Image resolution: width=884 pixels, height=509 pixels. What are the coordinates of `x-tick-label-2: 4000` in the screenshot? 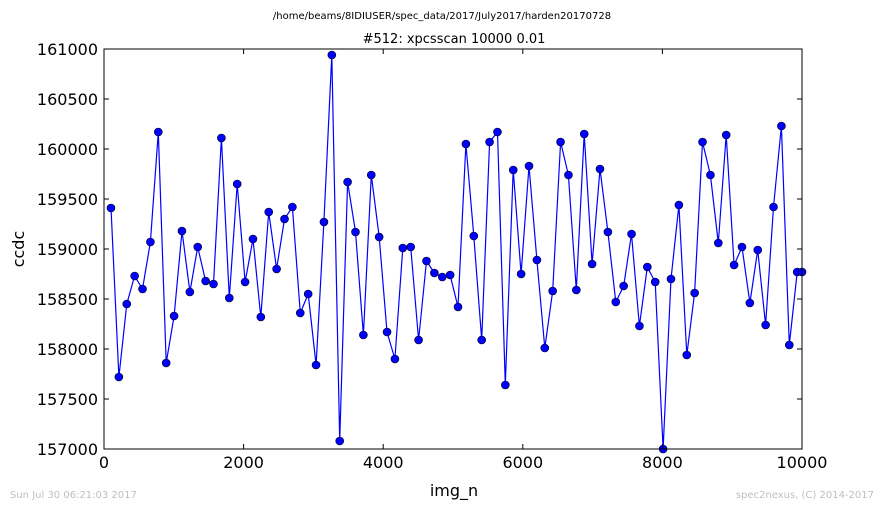 It's located at (383, 462).